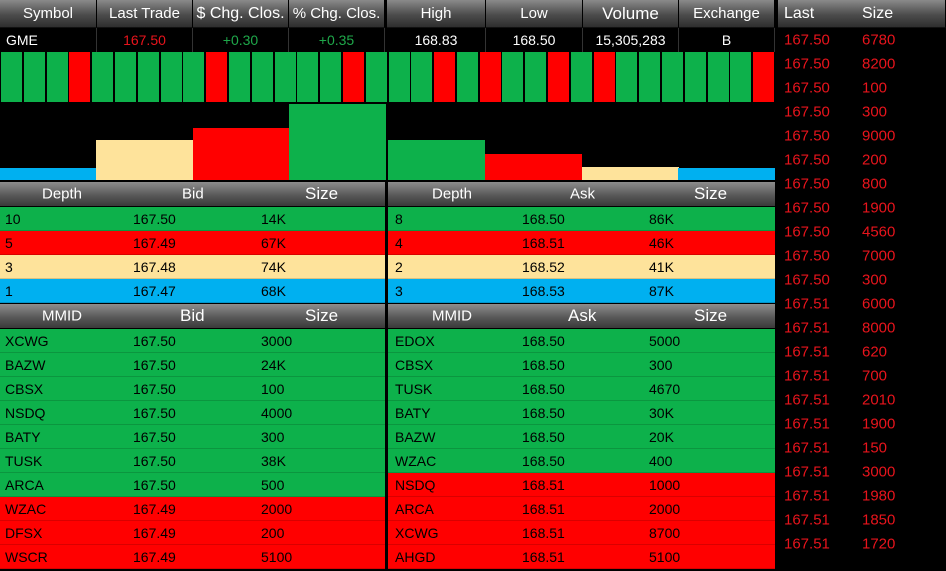  What do you see at coordinates (192, 219) in the screenshot?
I see `table-row: 10 167.50 14K` at bounding box center [192, 219].